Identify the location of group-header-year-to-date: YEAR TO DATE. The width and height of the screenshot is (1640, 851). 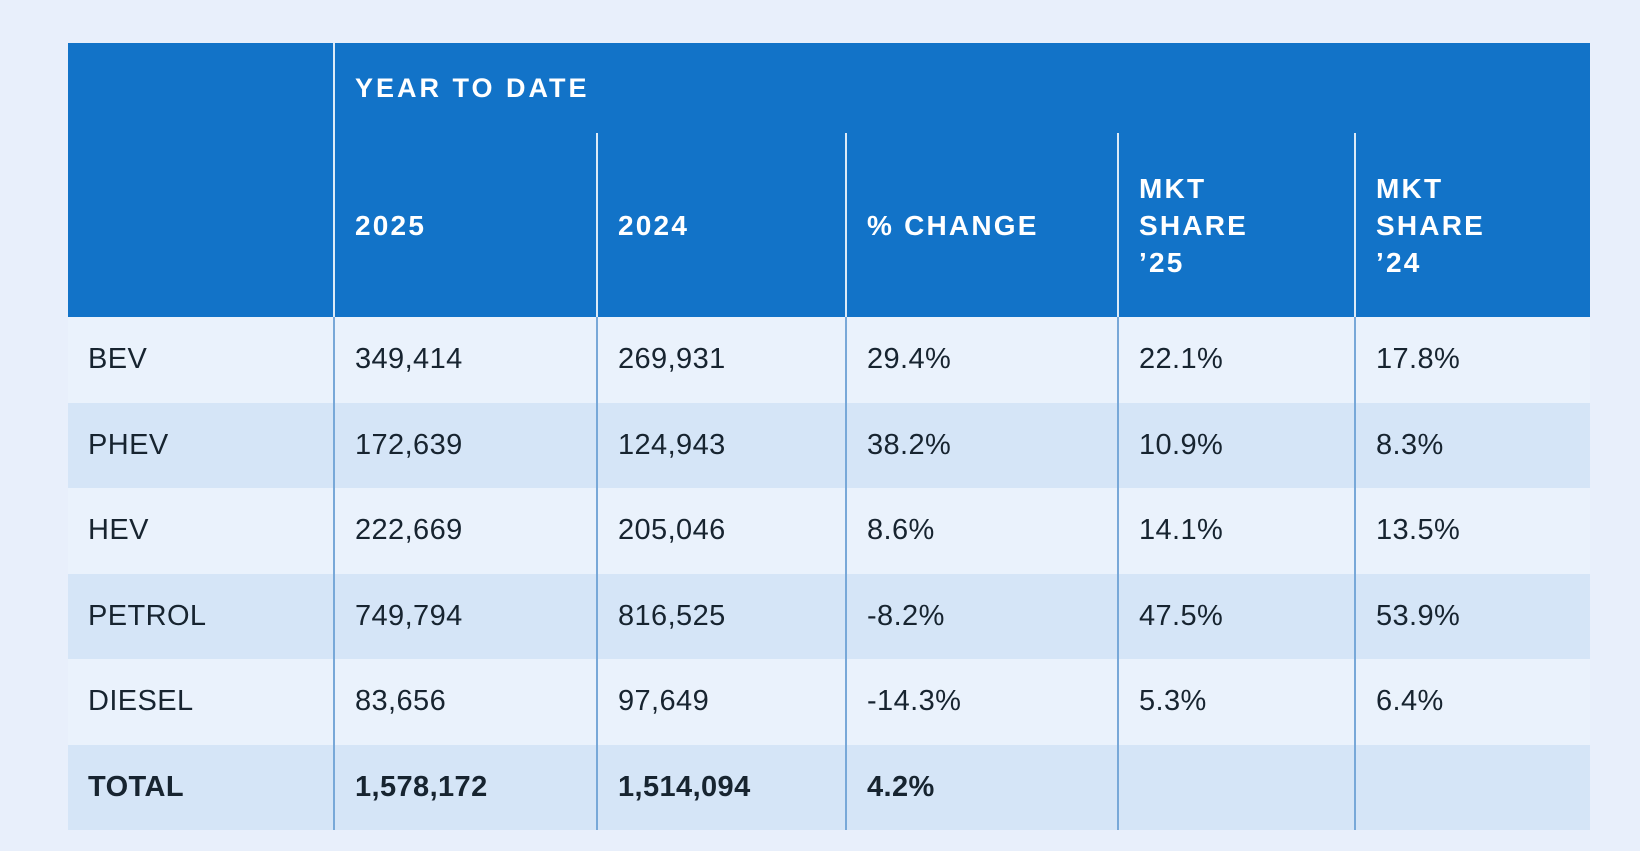
(961, 88).